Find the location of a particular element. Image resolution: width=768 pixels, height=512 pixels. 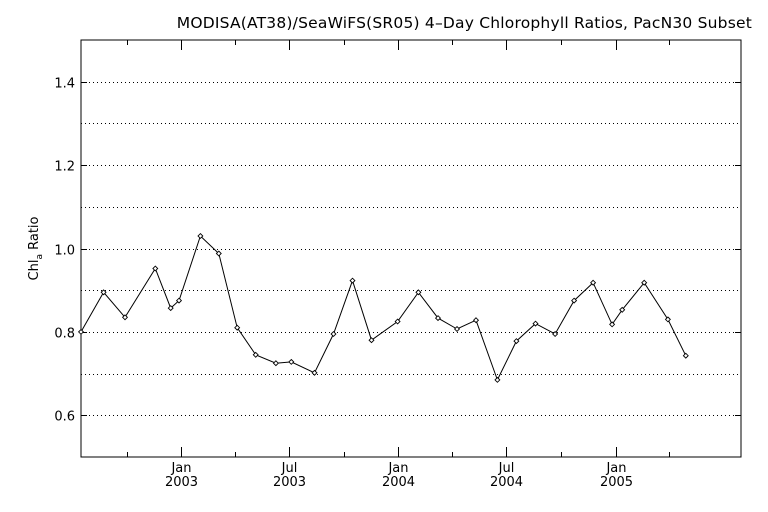

y-tick-label: 1.2 is located at coordinates (64, 167).